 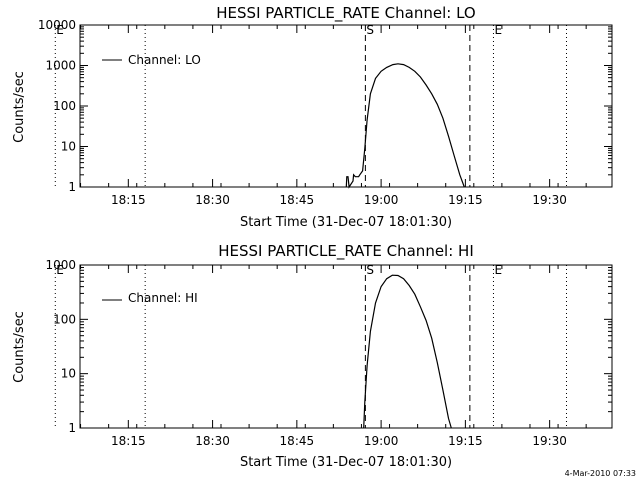 What do you see at coordinates (64, 106) in the screenshot?
I see `y-tick-label-lo: 100` at bounding box center [64, 106].